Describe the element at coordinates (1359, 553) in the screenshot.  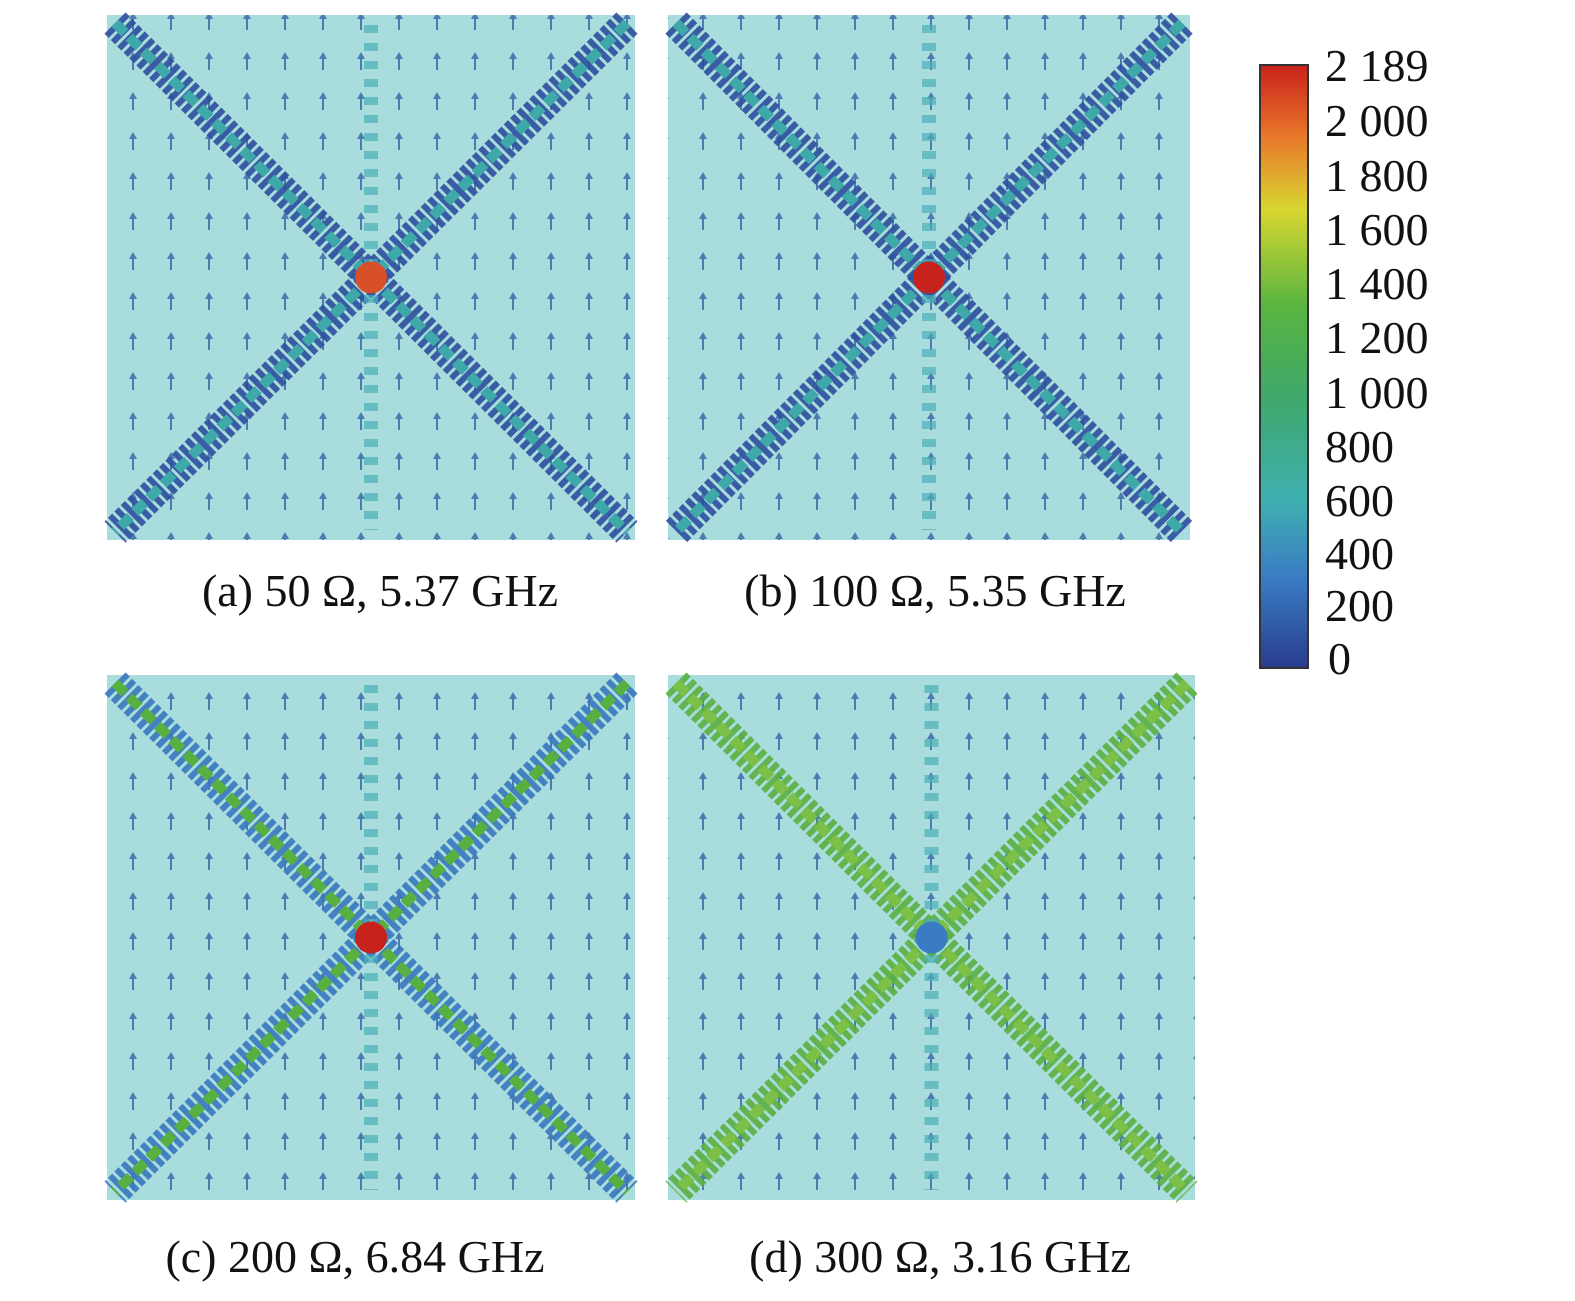
I see `colorbar-label: 400` at that location.